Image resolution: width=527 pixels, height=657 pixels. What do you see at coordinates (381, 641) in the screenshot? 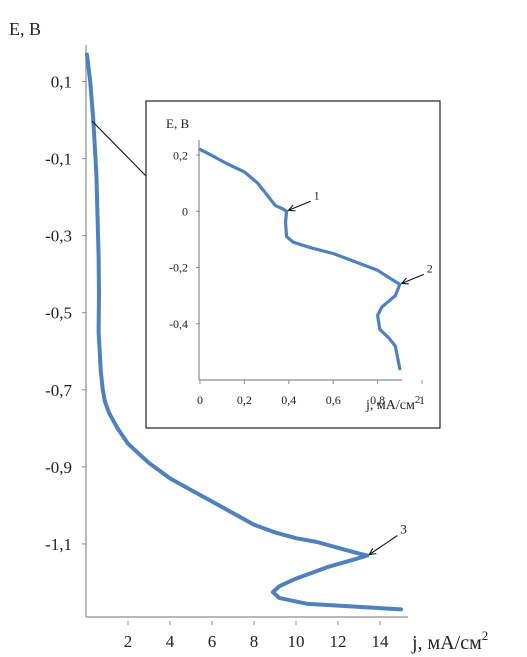
I see `main-x-tick-label: 14` at bounding box center [381, 641].